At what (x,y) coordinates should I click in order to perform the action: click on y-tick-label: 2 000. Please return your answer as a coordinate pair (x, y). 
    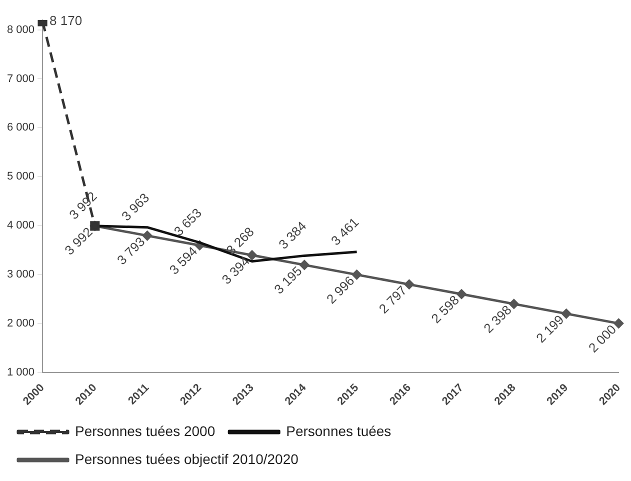
    Looking at the image, I should click on (20, 323).